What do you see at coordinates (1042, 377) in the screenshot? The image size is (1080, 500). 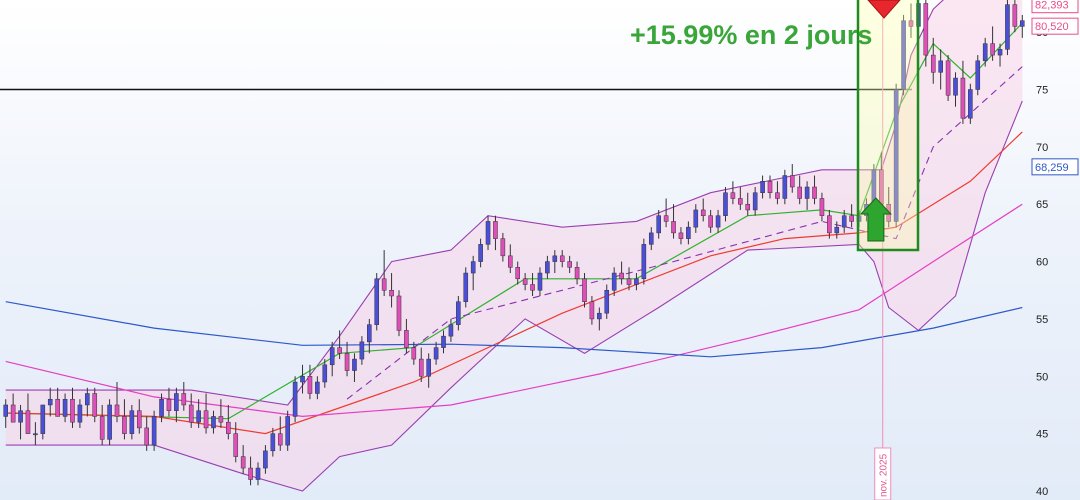 I see `y-tick-label: 50` at bounding box center [1042, 377].